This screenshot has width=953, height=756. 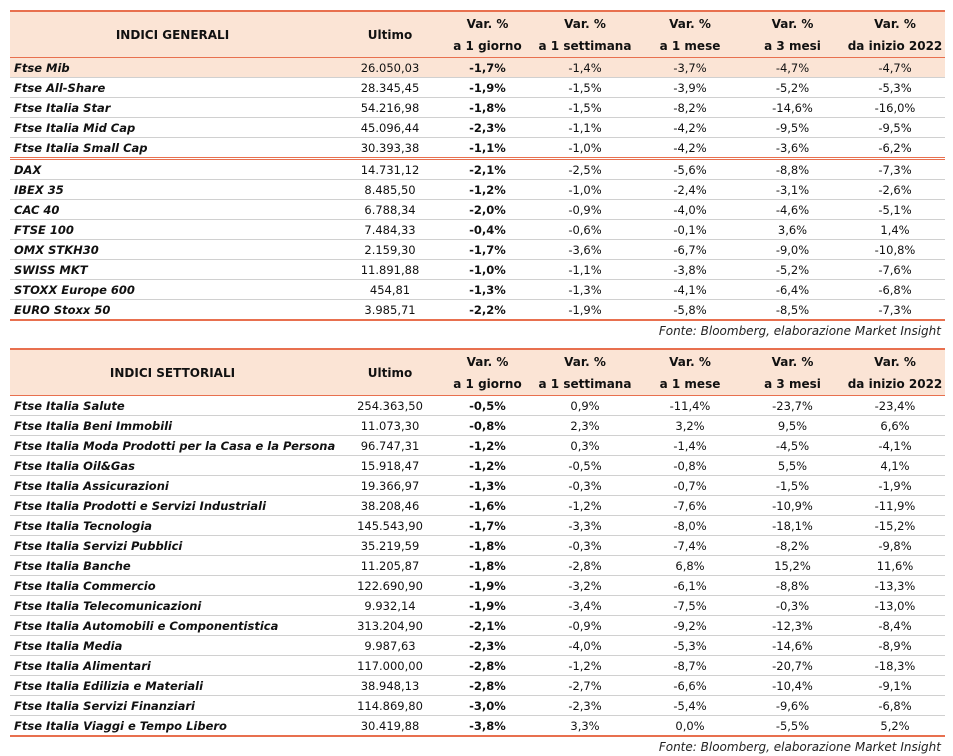 I want to click on value-cell: -23,7%, so click(x=792, y=405).